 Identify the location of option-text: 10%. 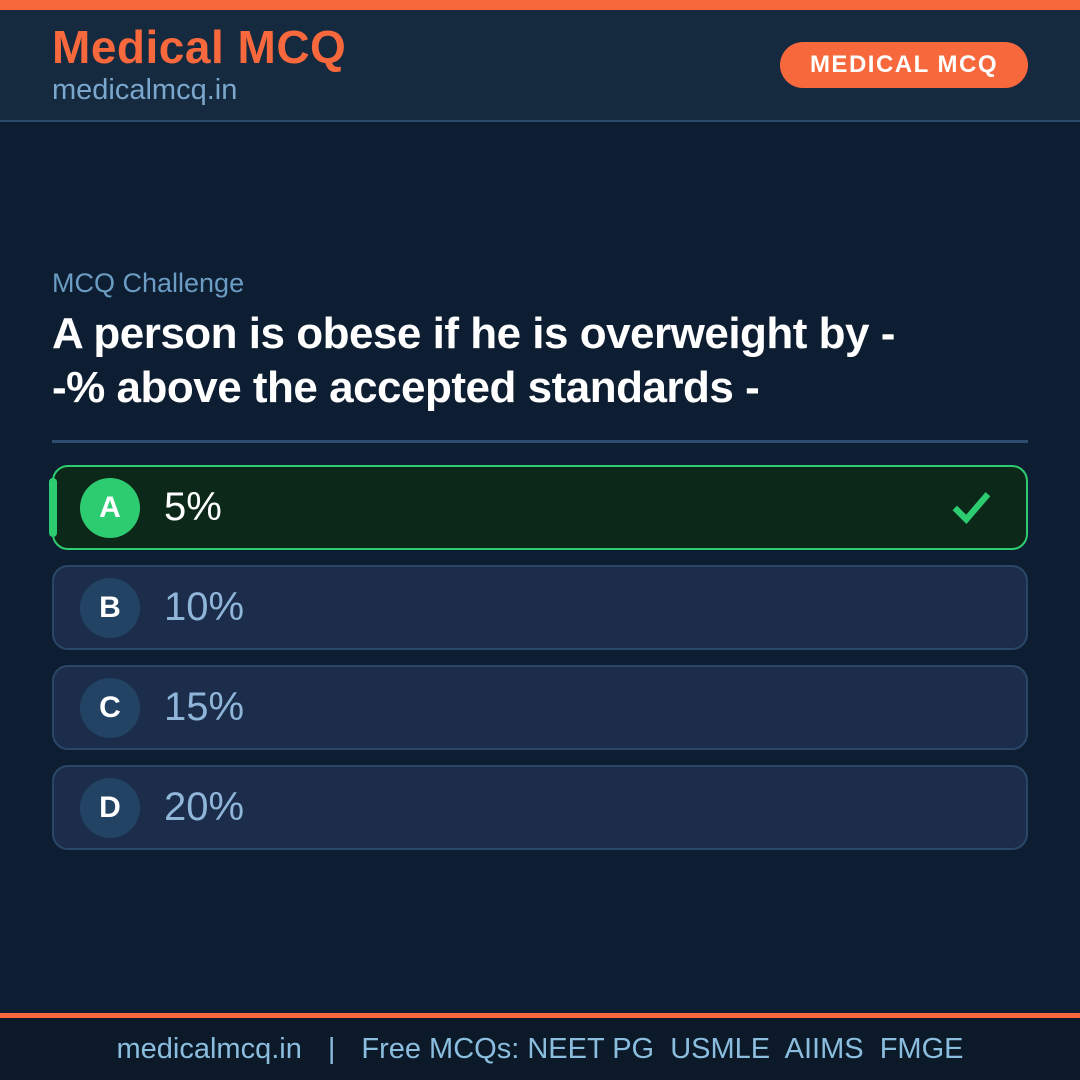
(204, 607).